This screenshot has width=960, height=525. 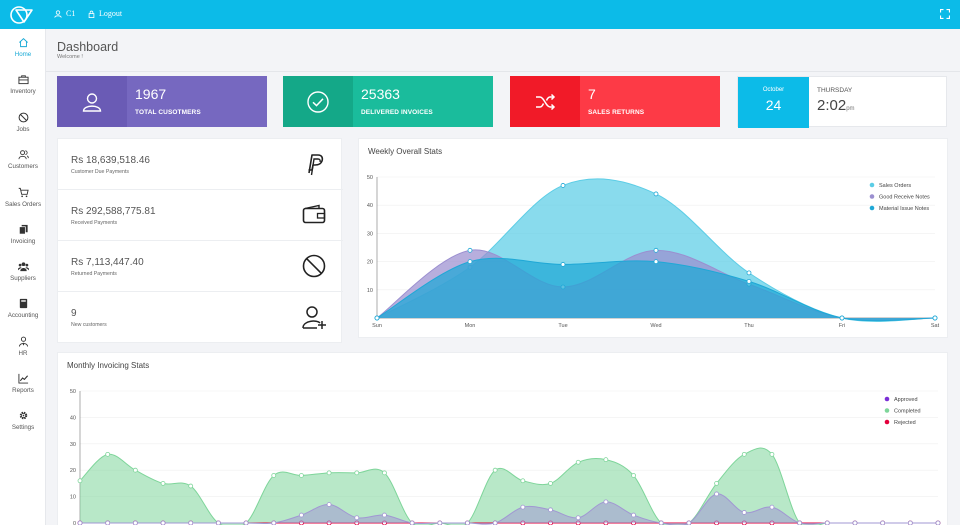 What do you see at coordinates (832, 105) in the screenshot?
I see `time-value: 2:02` at bounding box center [832, 105].